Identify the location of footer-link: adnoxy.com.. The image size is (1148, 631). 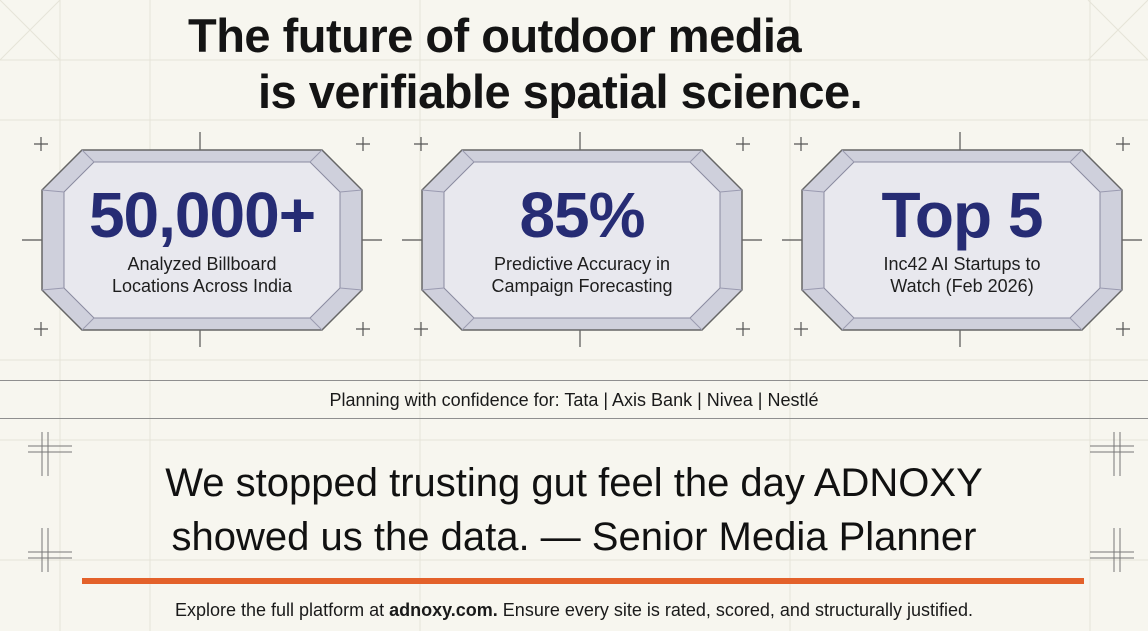
(443, 610).